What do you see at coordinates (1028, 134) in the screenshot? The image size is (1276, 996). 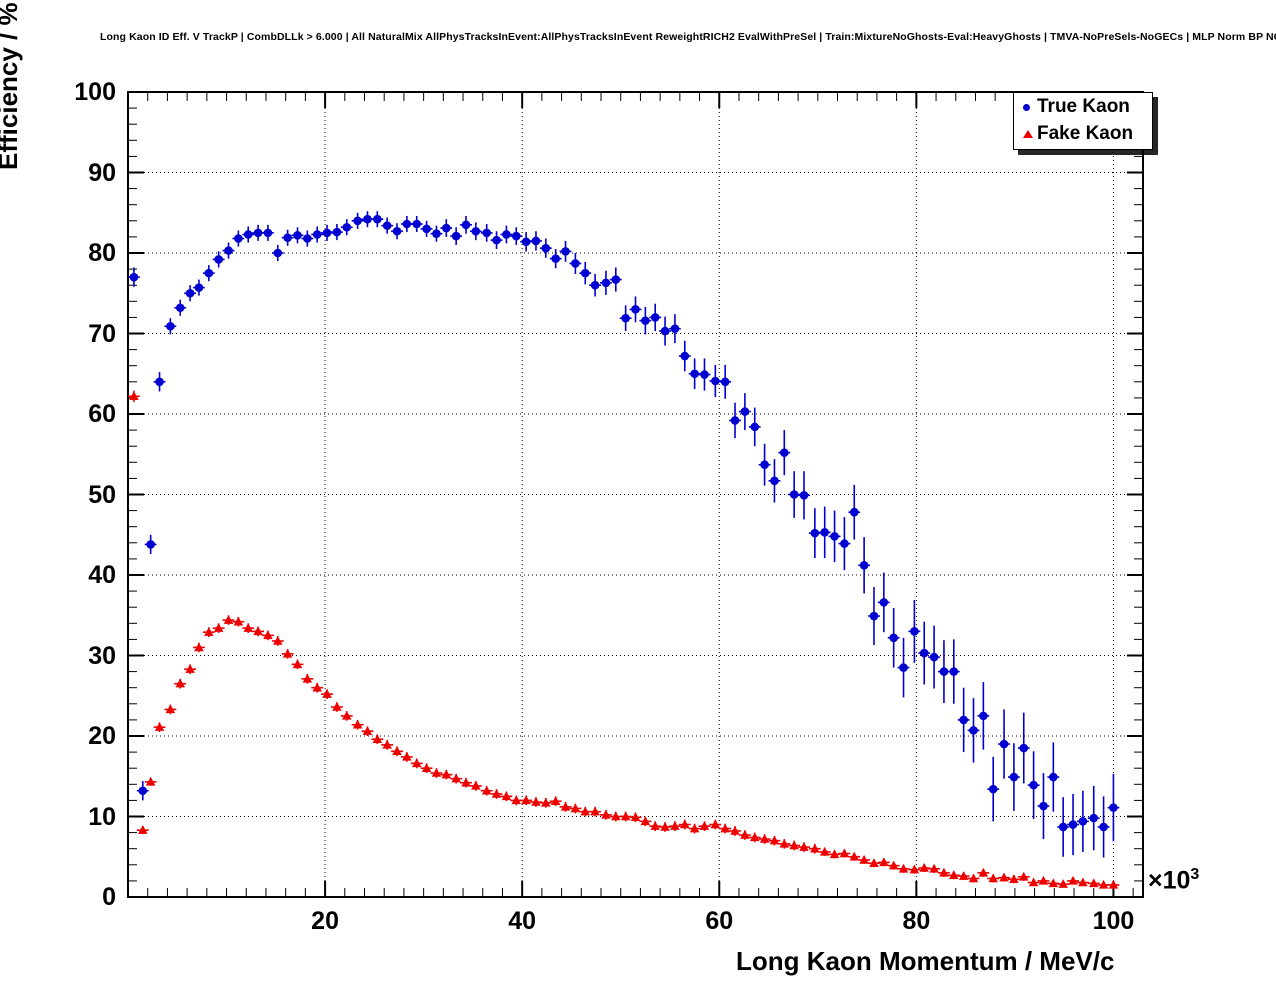 I see `triangle-marker-icon` at bounding box center [1028, 134].